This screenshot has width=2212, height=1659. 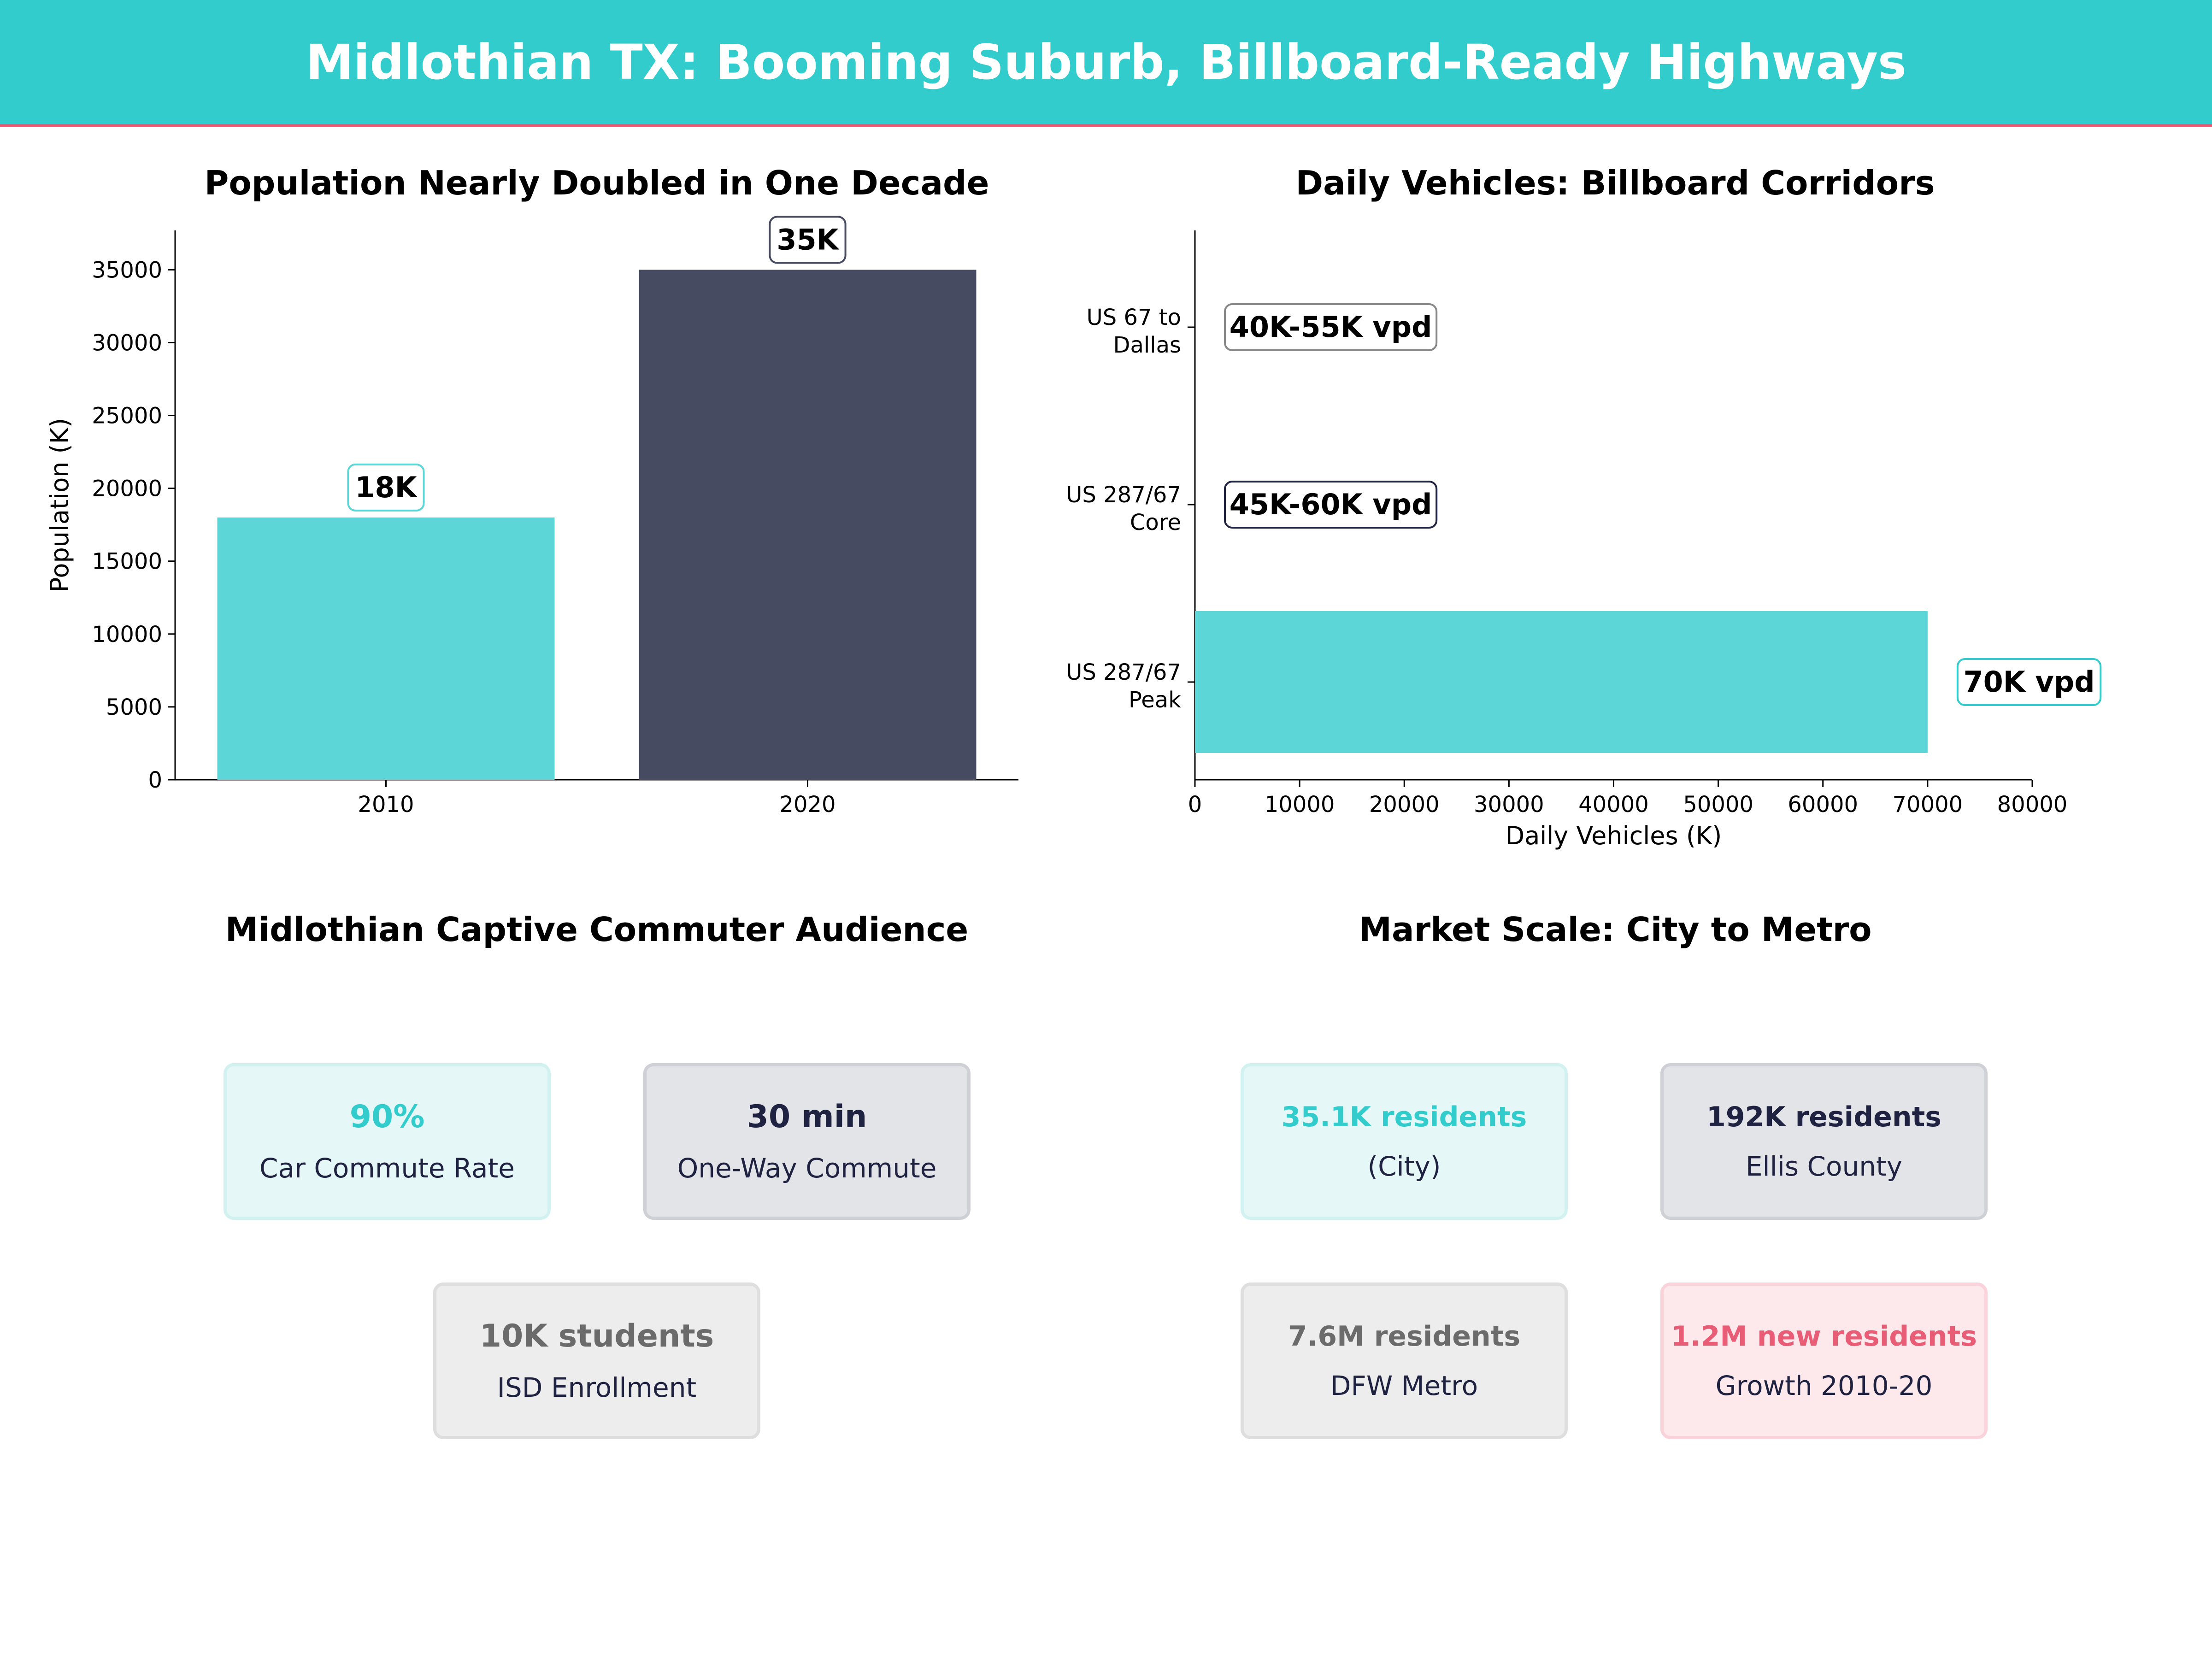 What do you see at coordinates (1615, 929) in the screenshot?
I see `market-panel-title: Market Scale: City to Metro` at bounding box center [1615, 929].